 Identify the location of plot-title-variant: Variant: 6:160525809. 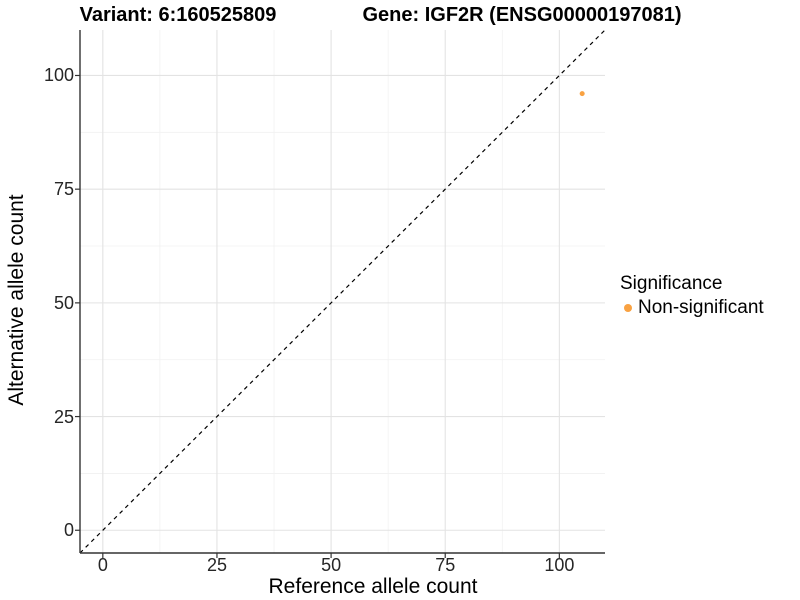
(178, 15).